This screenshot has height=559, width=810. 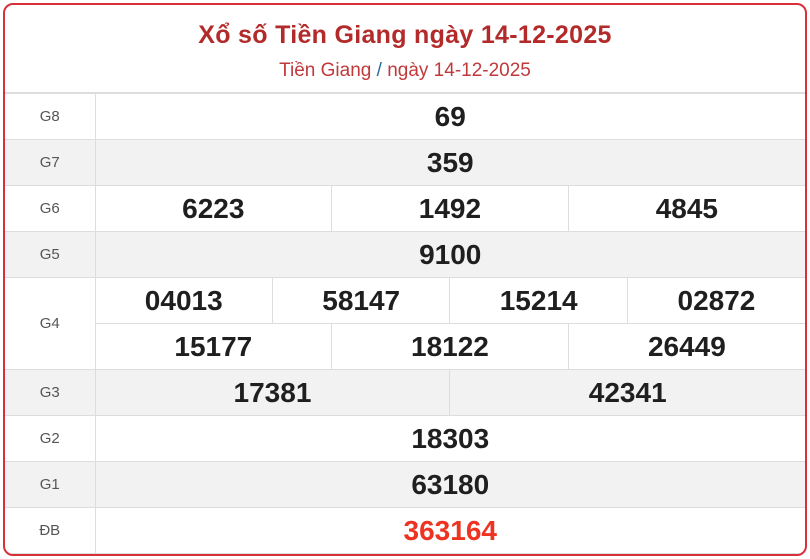 I want to click on prize-number: 18303, so click(x=449, y=438).